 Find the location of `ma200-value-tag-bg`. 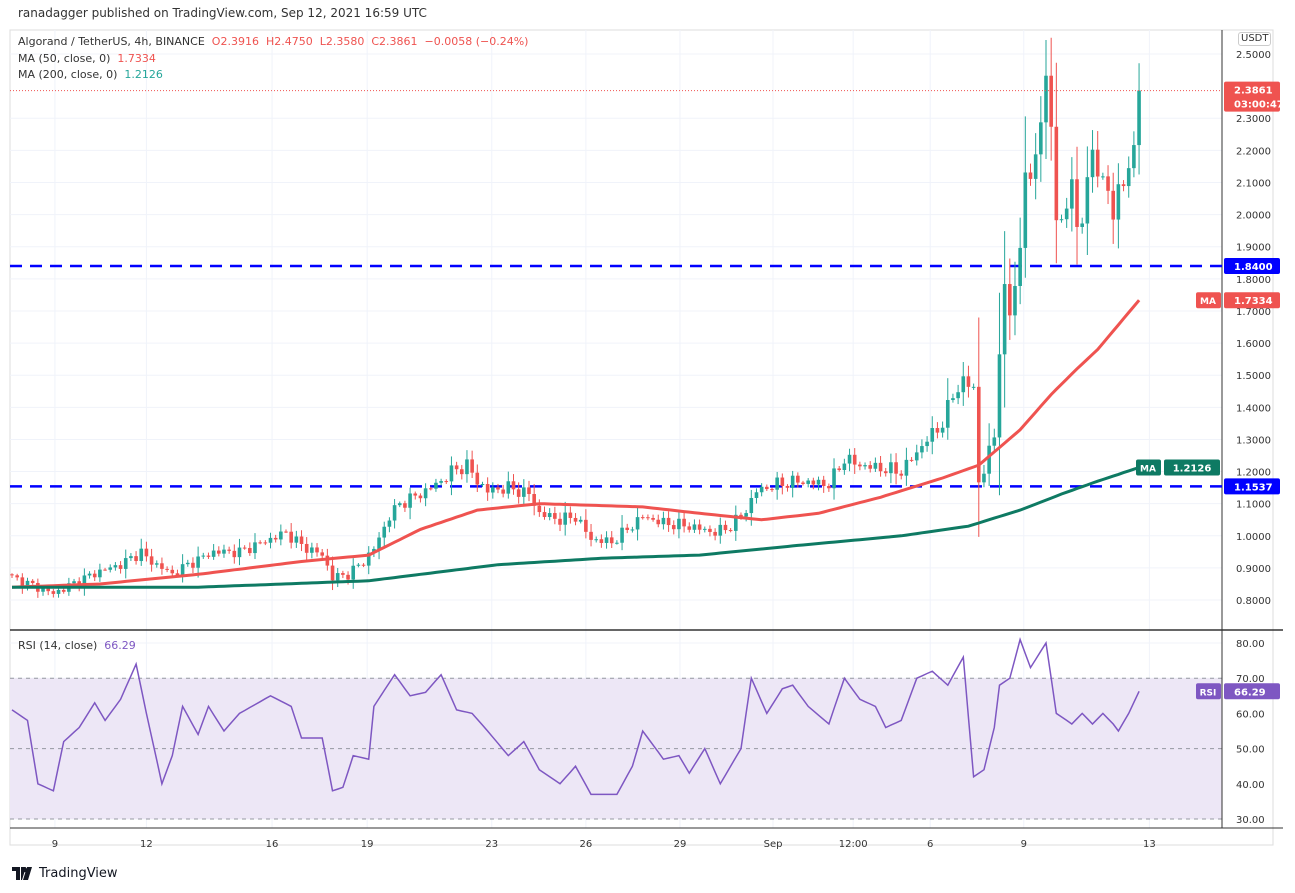

ma200-value-tag-bg is located at coordinates (1192, 467).